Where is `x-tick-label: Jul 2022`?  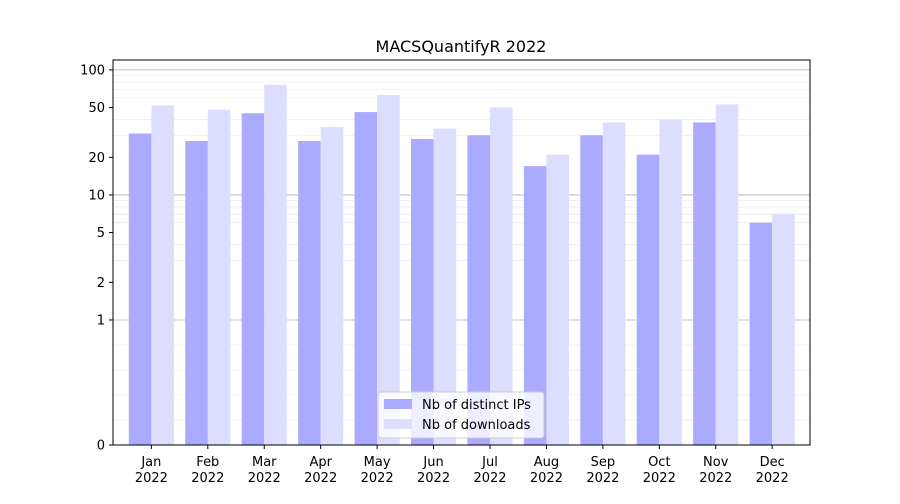
x-tick-label: Jul 2022 is located at coordinates (489, 470).